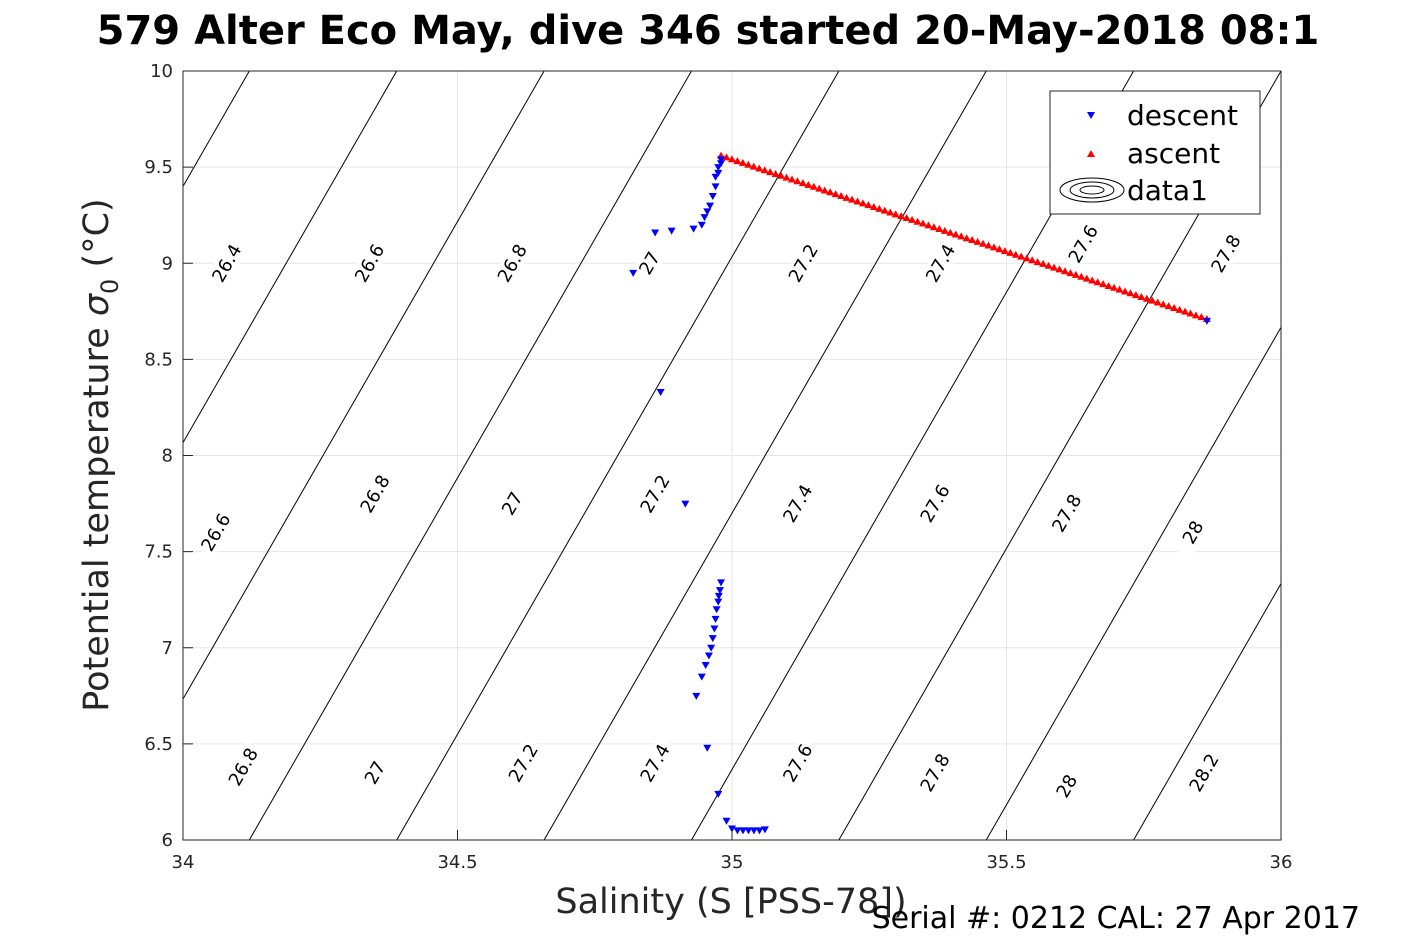 The width and height of the screenshot is (1417, 945). What do you see at coordinates (183, 862) in the screenshot?
I see `x-tick-label: 34` at bounding box center [183, 862].